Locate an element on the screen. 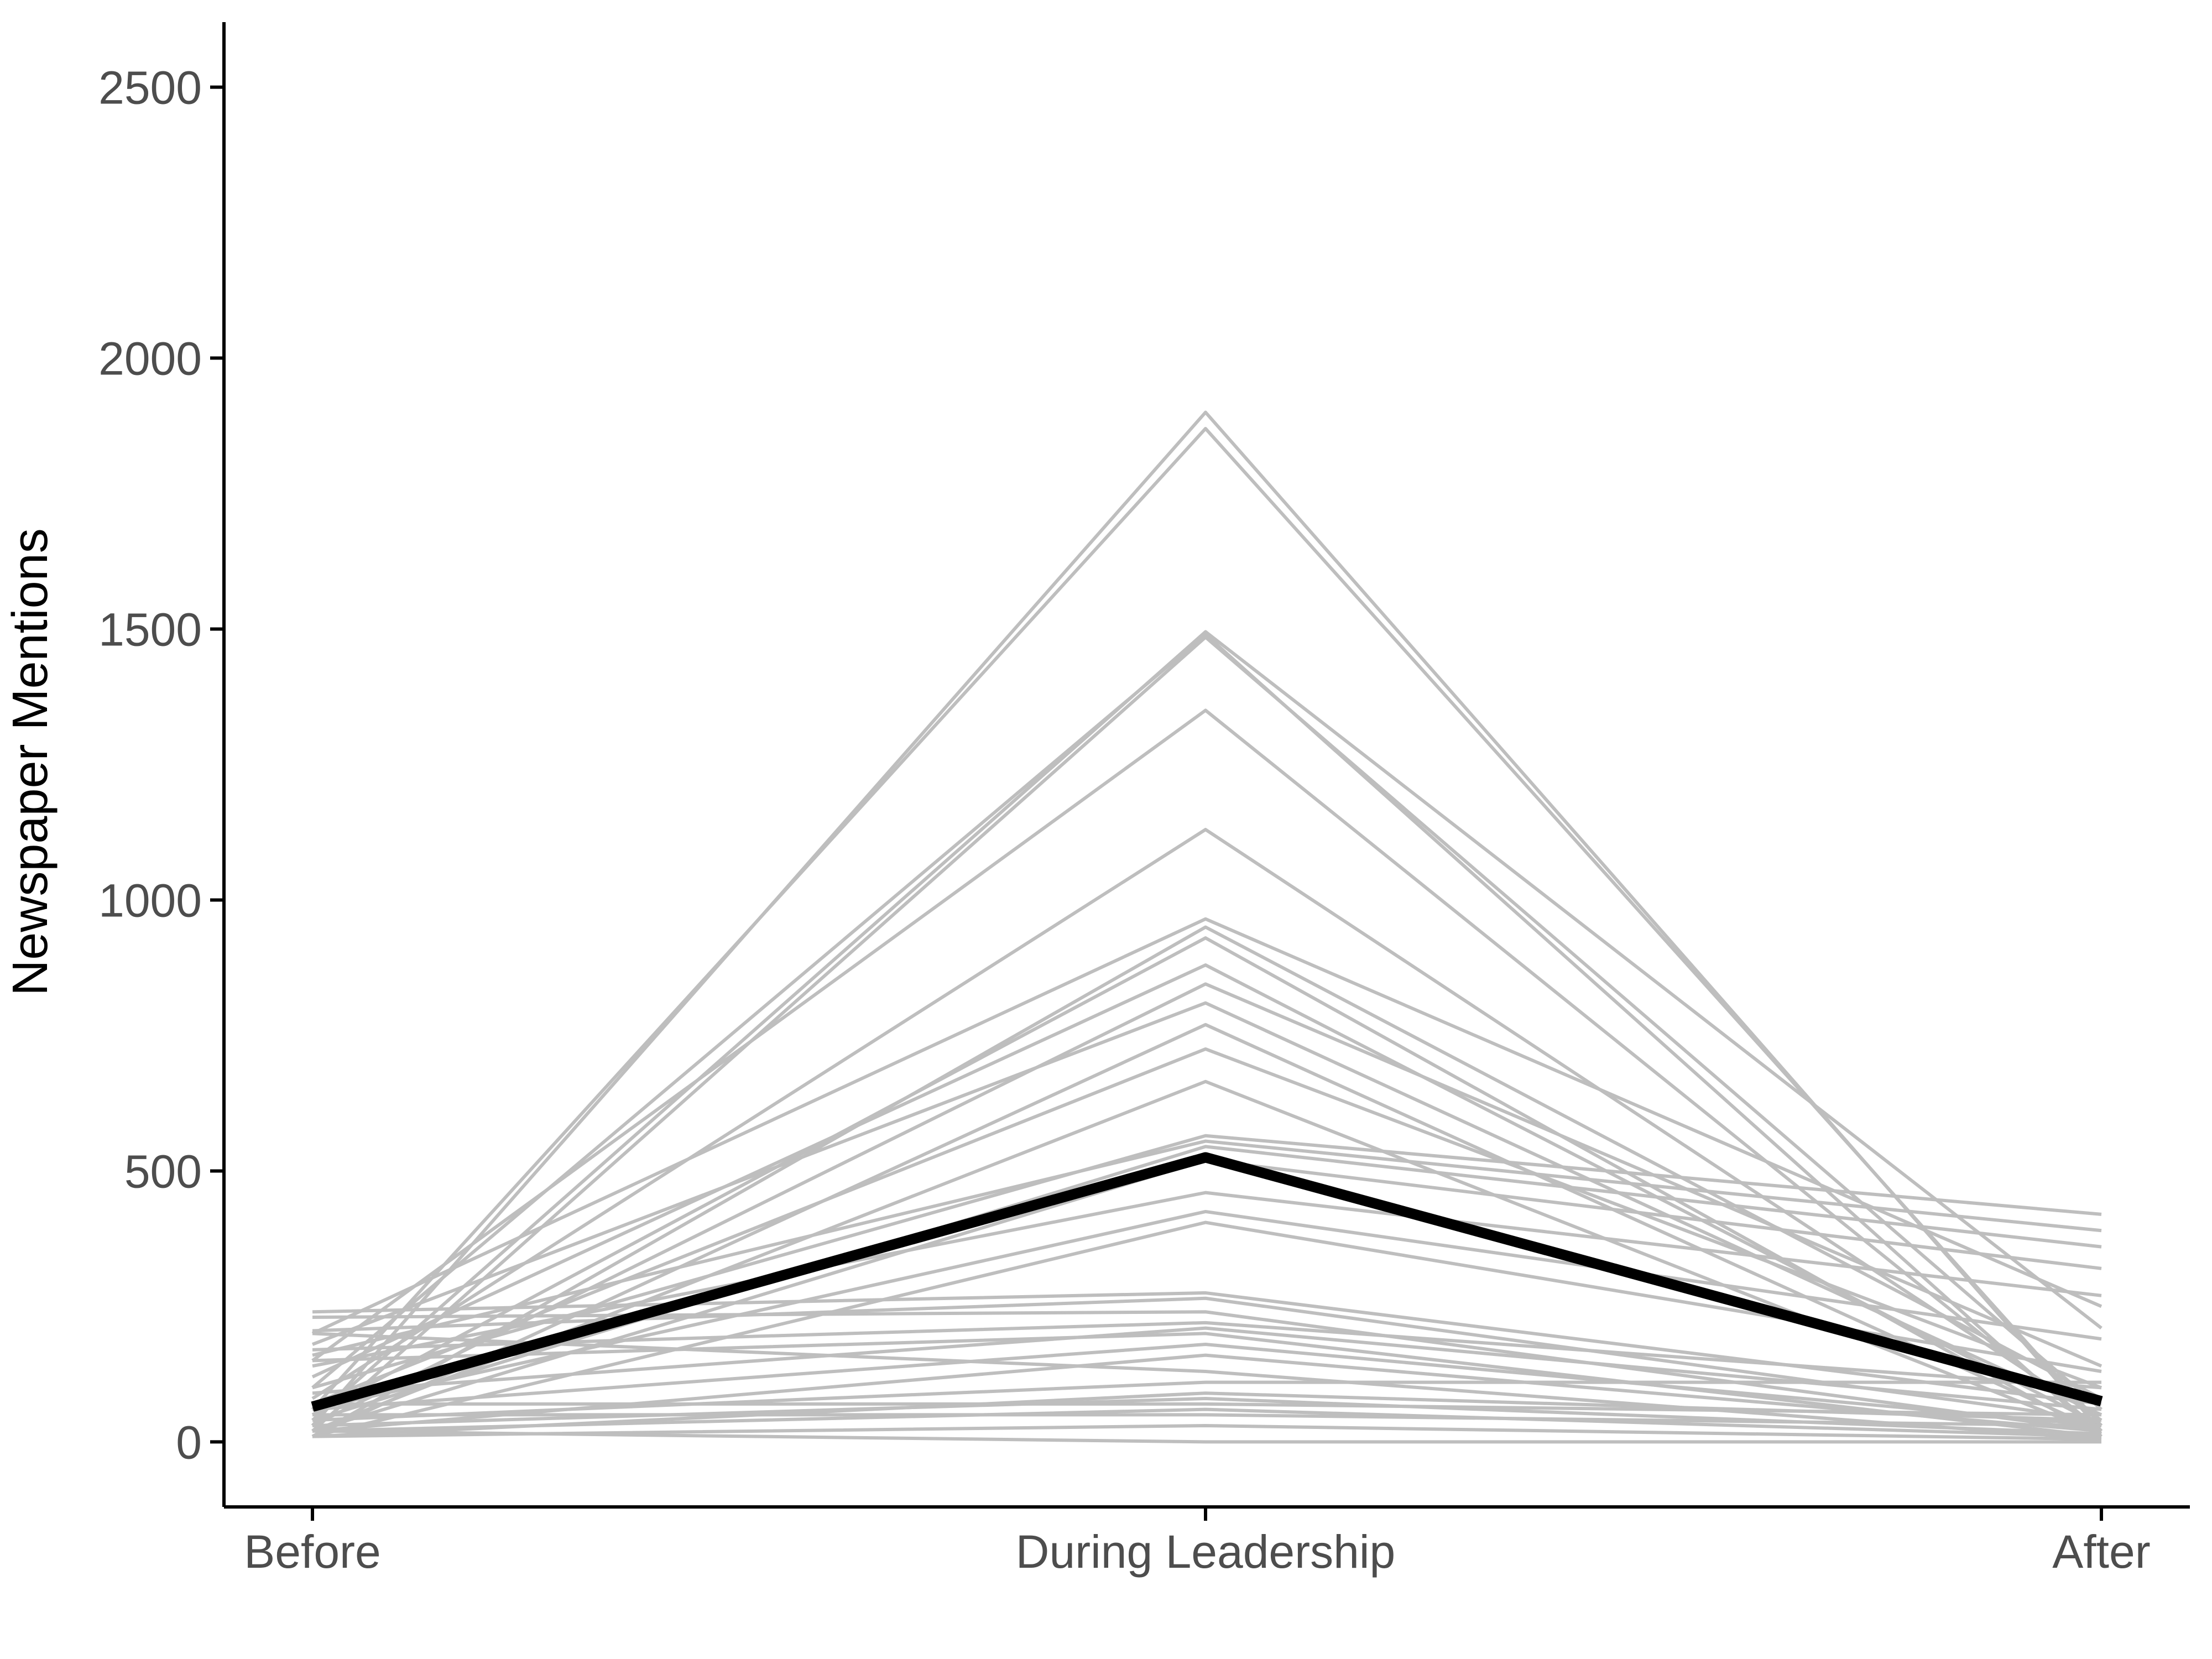  mean-series-line is located at coordinates (1207, 1282).